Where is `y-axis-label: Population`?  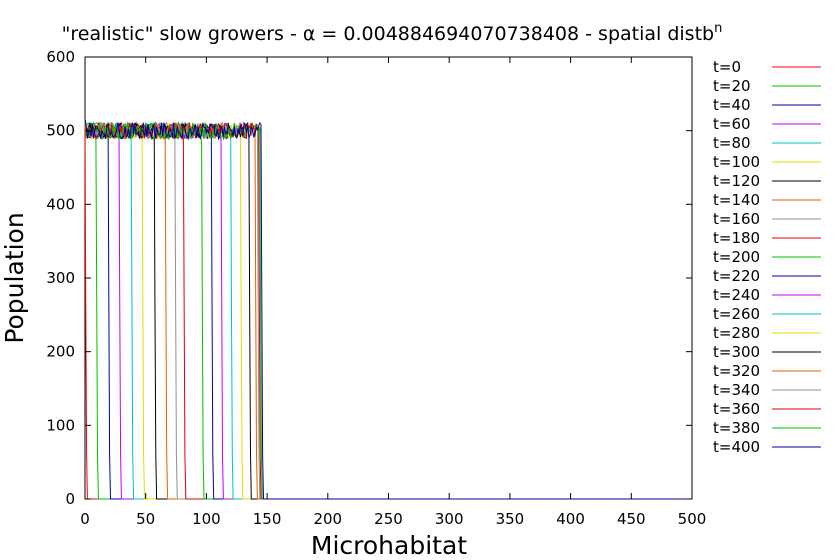
y-axis-label: Population is located at coordinates (14, 277).